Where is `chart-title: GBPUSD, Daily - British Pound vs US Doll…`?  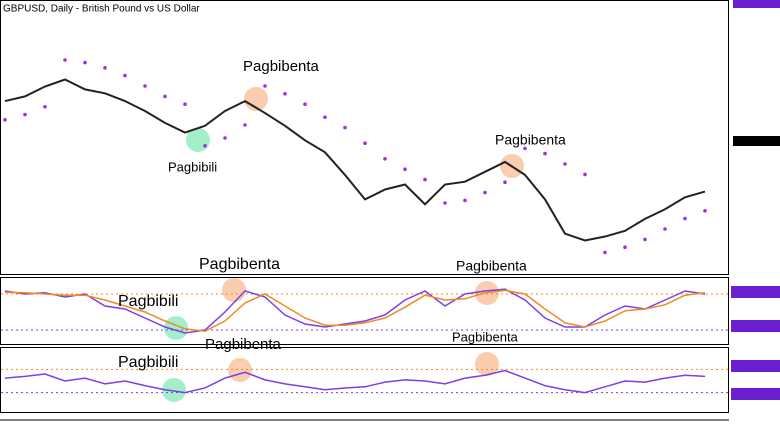
chart-title: GBPUSD, Daily - British Pound vs US Doll… is located at coordinates (101, 9).